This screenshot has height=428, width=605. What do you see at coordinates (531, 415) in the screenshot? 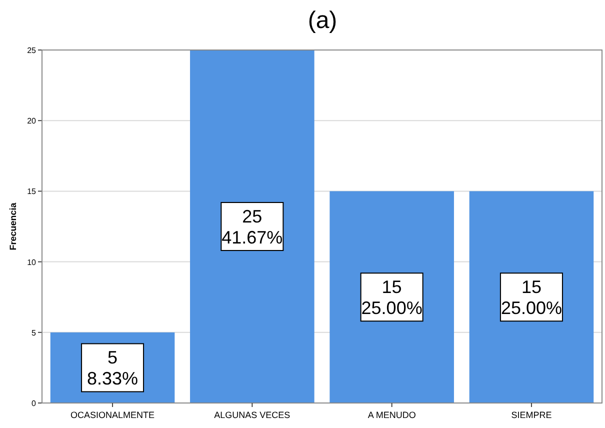
I see `x-tick-label: SIEMPRE` at bounding box center [531, 415].